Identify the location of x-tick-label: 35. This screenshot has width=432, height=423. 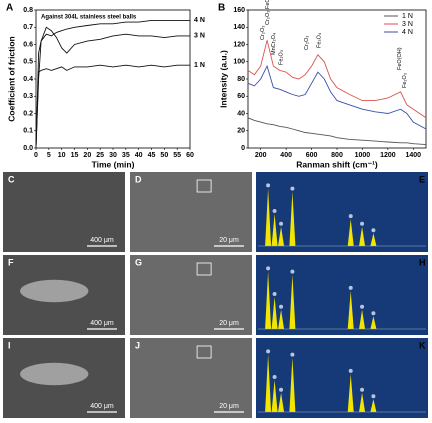
(126, 155).